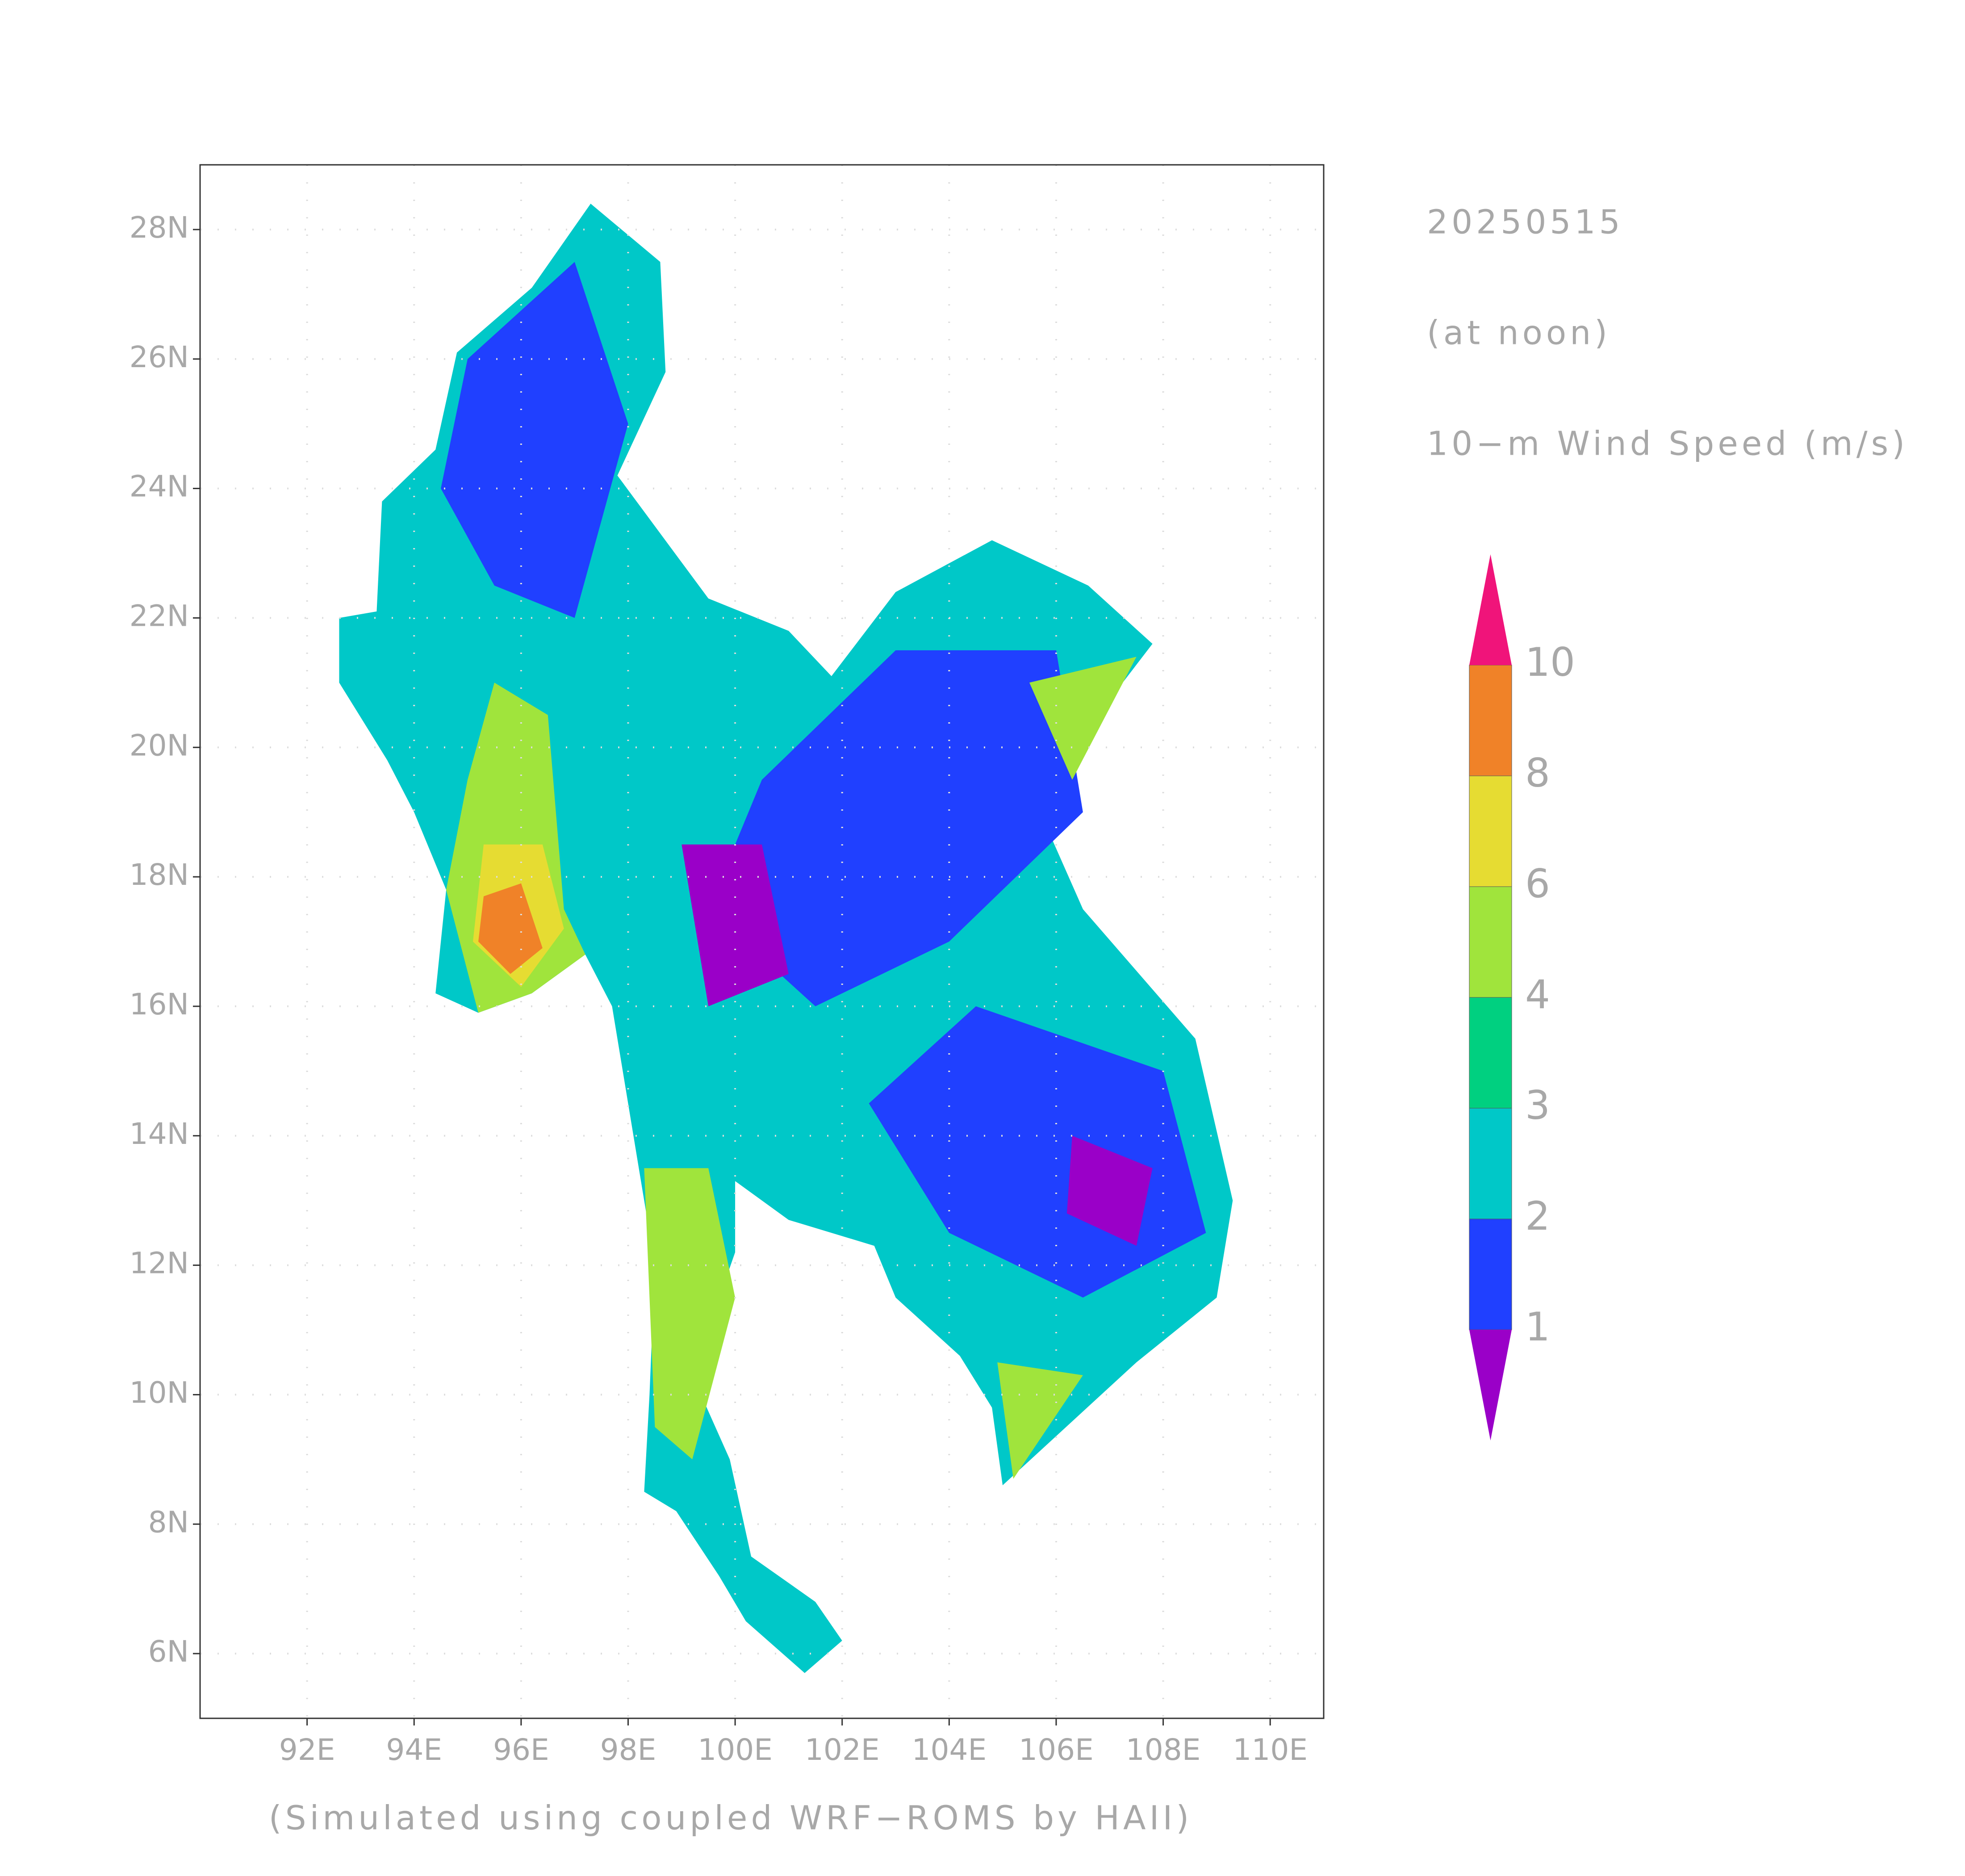 The width and height of the screenshot is (1965, 1876). What do you see at coordinates (1537, 1216) in the screenshot?
I see `colorbar-label: 2` at bounding box center [1537, 1216].